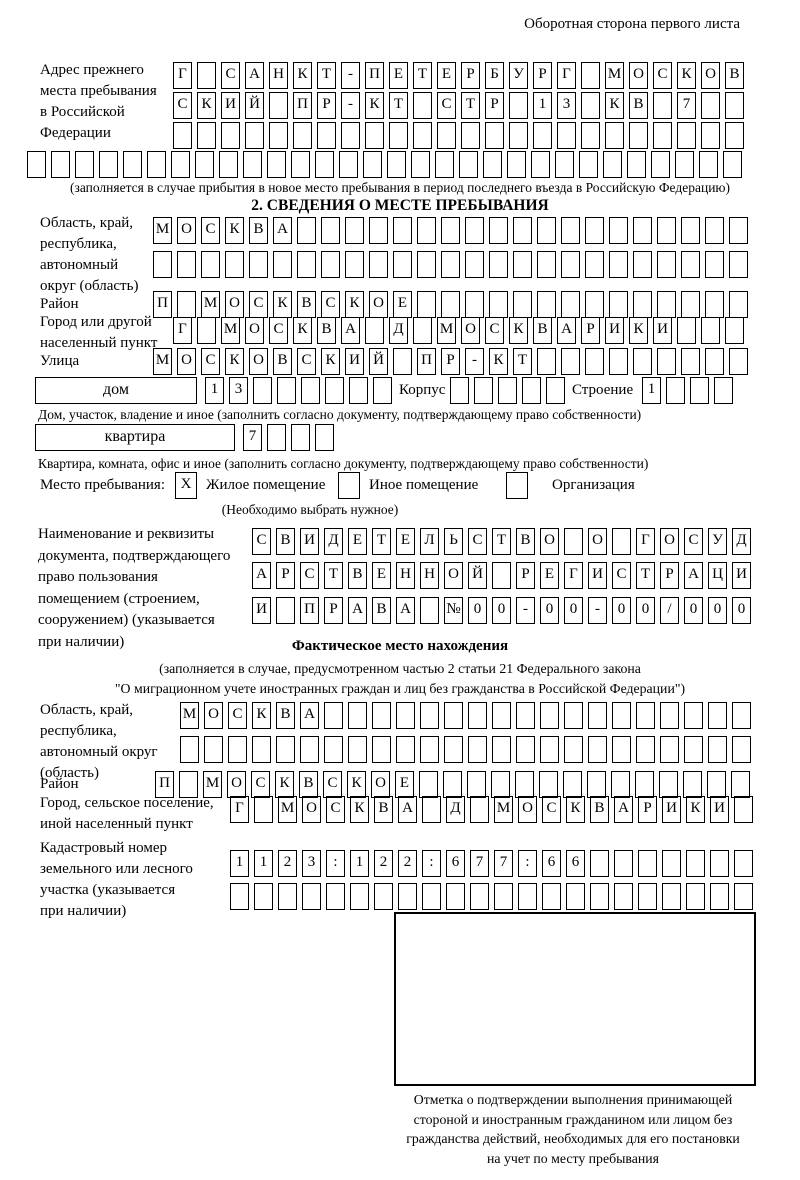 Image resolution: width=800 pixels, height=1180 pixels. I want to click on char-cell: 0, so click(645, 610).